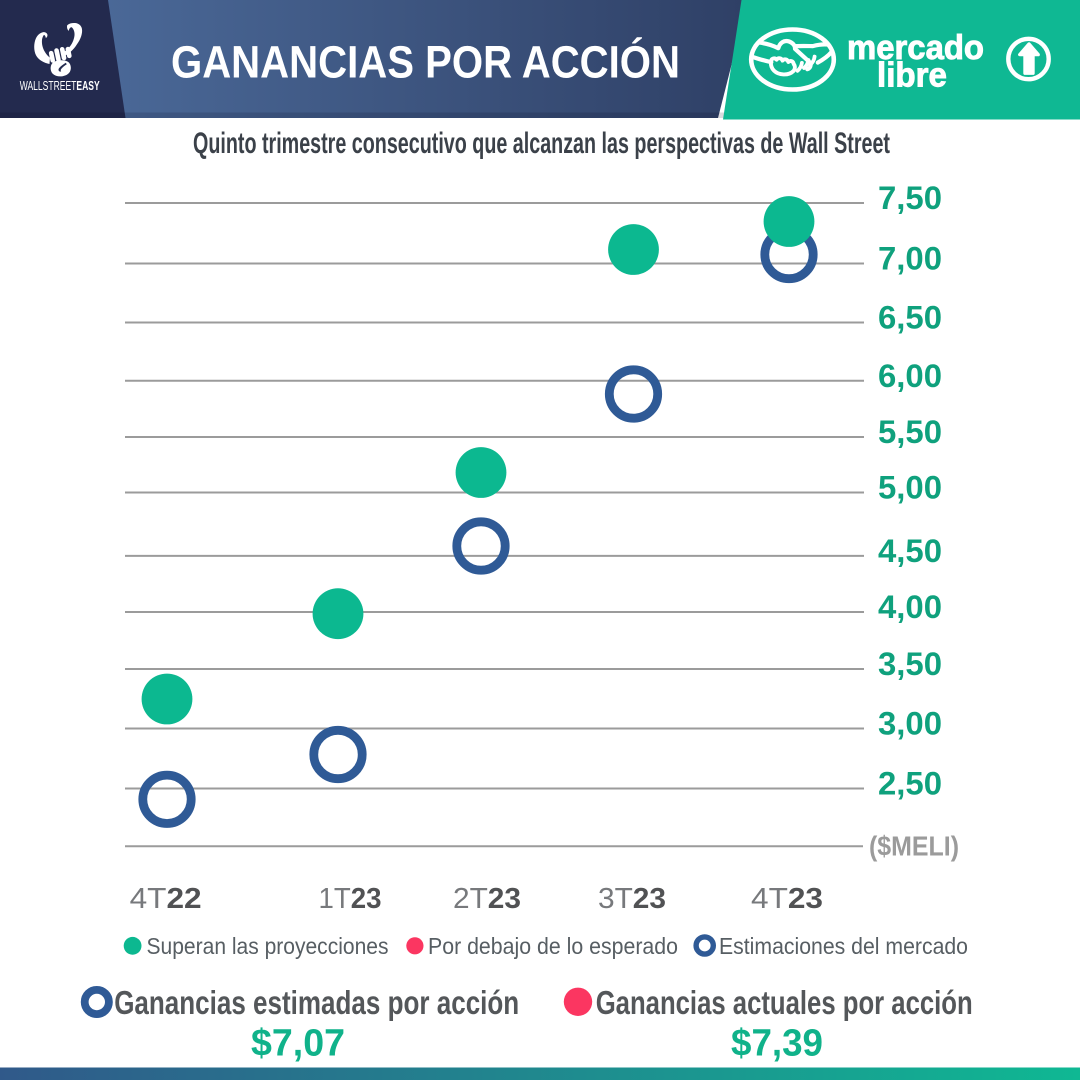  What do you see at coordinates (910, 784) in the screenshot?
I see `svg-text: 2,50` at bounding box center [910, 784].